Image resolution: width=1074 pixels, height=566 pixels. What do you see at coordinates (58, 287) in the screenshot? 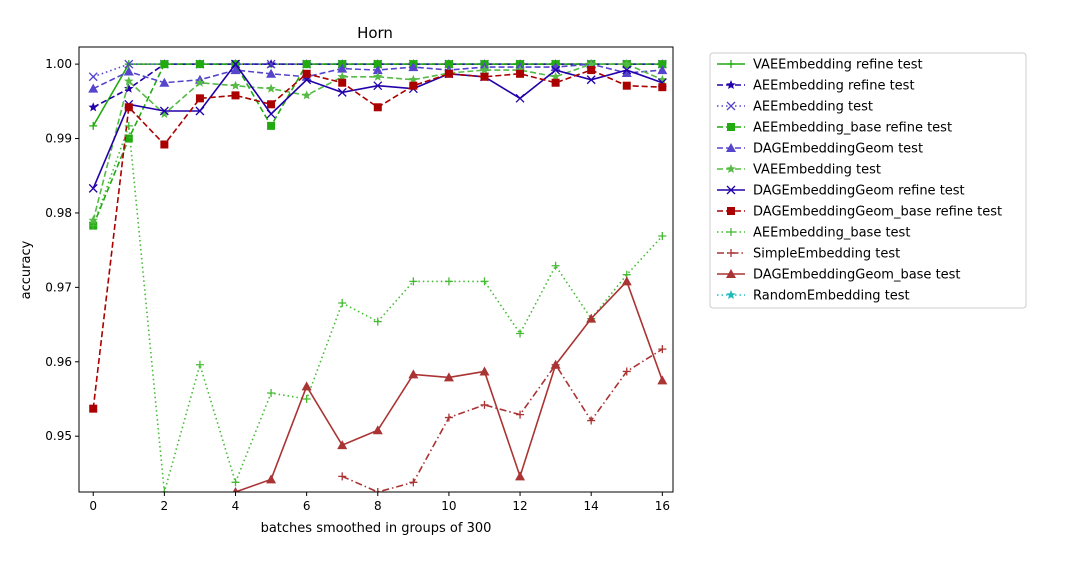
I see `y-tick-label: 0.97` at bounding box center [58, 287].